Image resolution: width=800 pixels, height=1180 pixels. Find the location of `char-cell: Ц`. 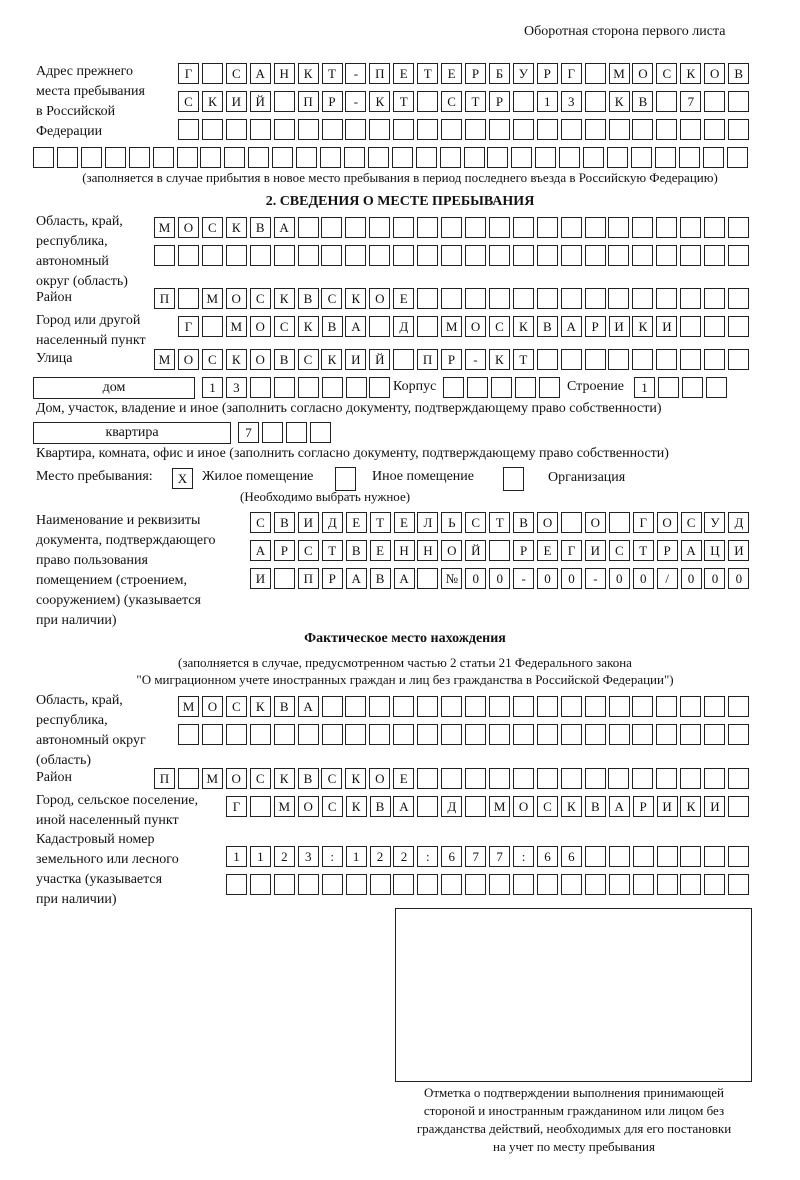

char-cell: Ц is located at coordinates (715, 550).